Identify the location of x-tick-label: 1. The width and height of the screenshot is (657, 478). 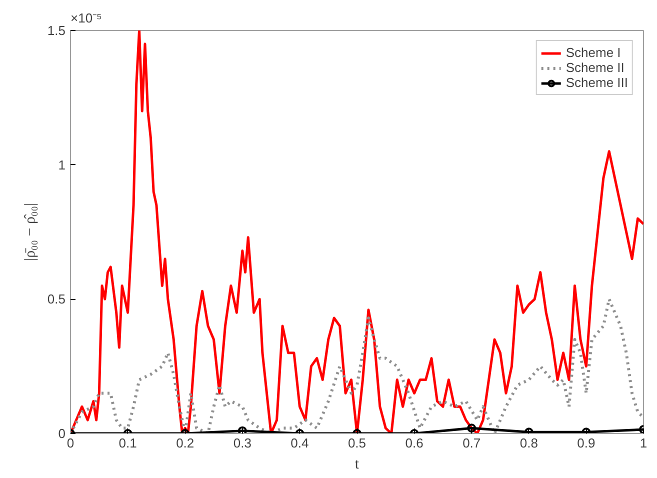
(644, 443).